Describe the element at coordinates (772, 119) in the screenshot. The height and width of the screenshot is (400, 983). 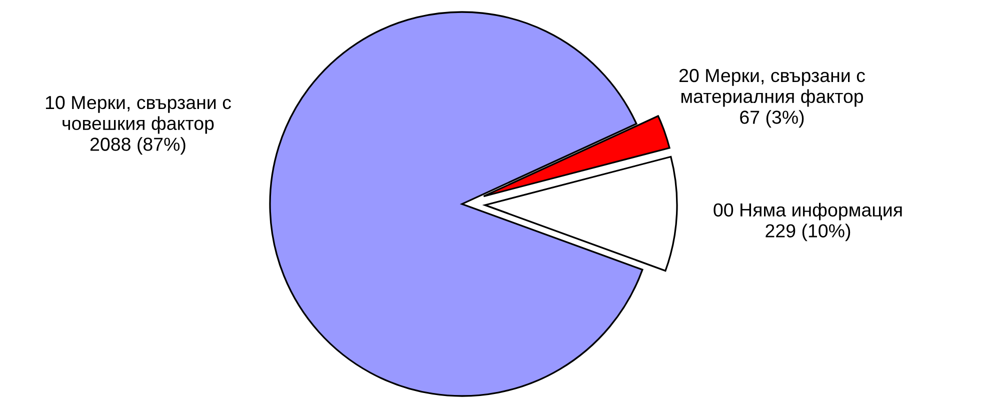
I see `data-label: 67 (3%)` at that location.